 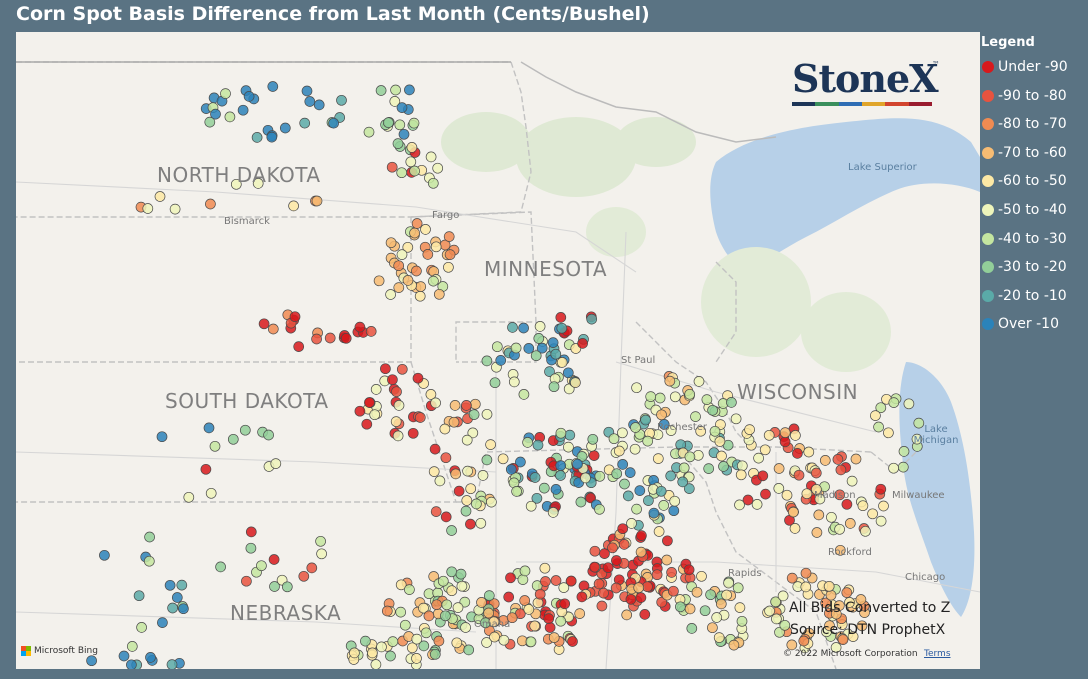 I want to click on legend-item: -50 to -40, so click(x=1023, y=210).